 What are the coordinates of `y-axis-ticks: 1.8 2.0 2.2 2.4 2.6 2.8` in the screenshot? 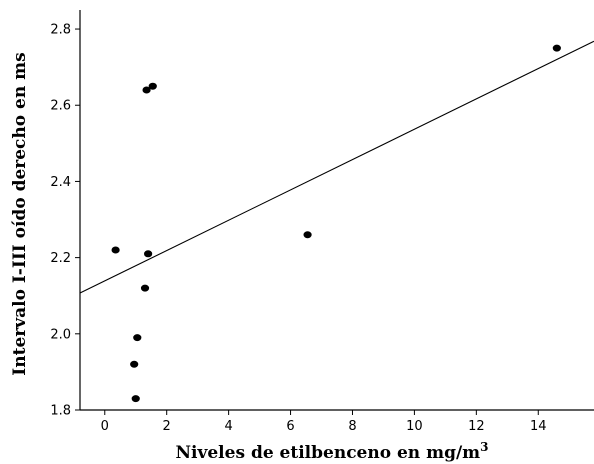 It's located at (65, 221).